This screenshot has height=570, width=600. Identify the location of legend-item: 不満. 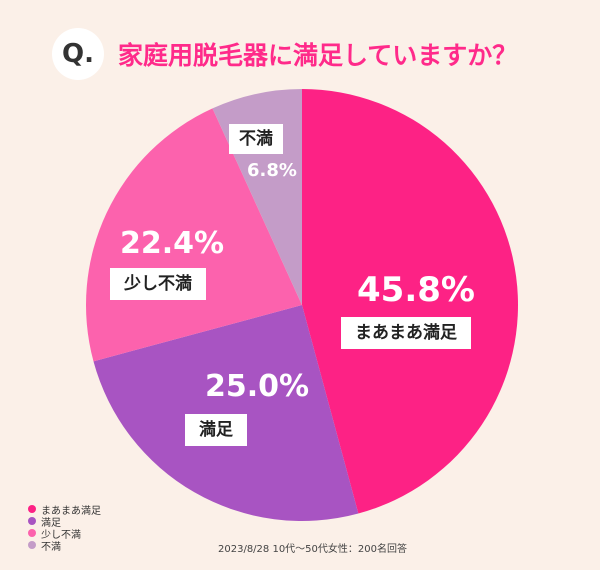
(64, 546).